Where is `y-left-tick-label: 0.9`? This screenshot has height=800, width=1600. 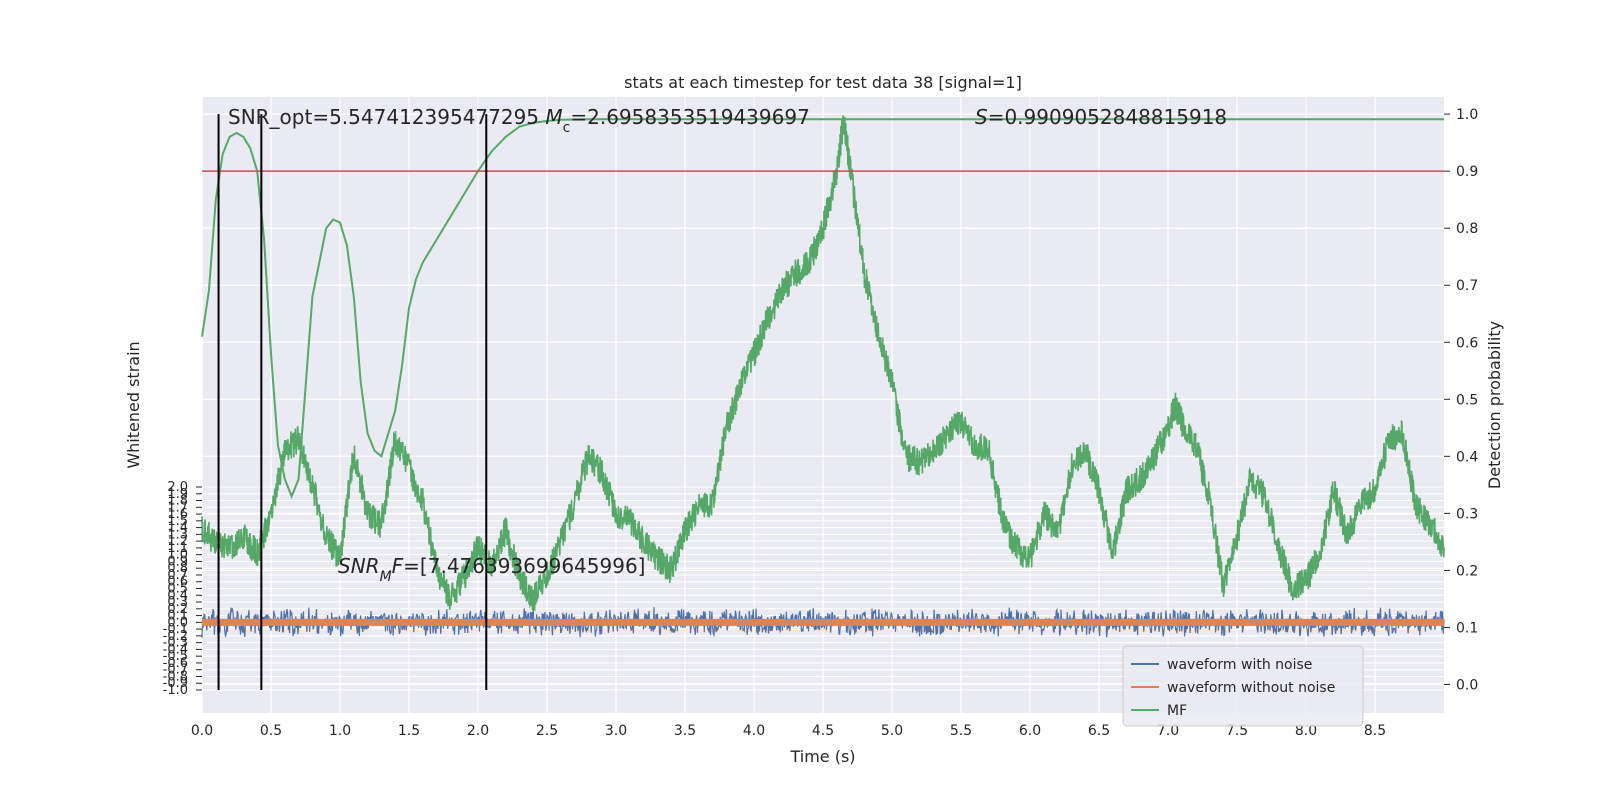
y-left-tick-label: 0.9 is located at coordinates (177, 561).